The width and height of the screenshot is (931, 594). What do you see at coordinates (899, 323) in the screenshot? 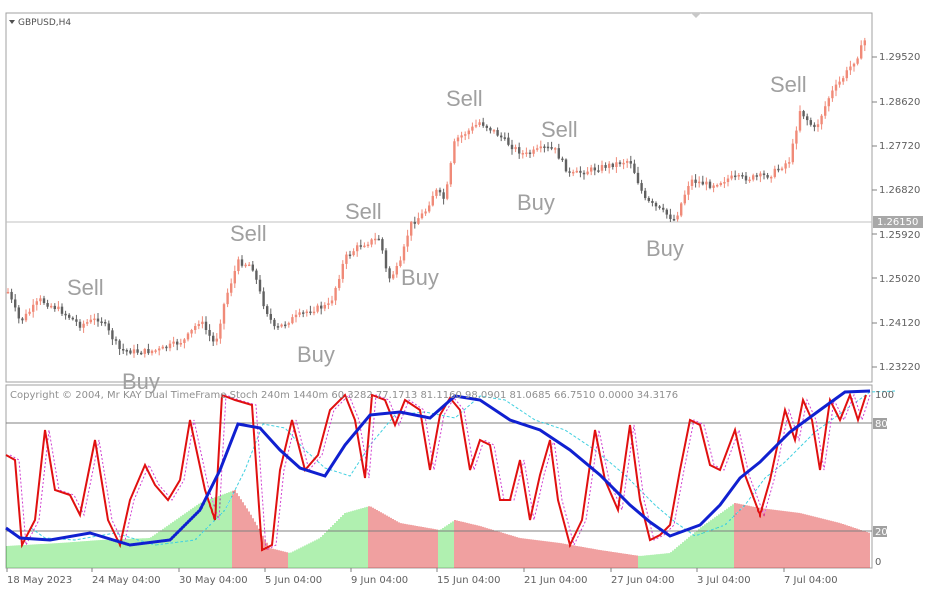
I see `price-tick: 1.24120` at bounding box center [899, 323].